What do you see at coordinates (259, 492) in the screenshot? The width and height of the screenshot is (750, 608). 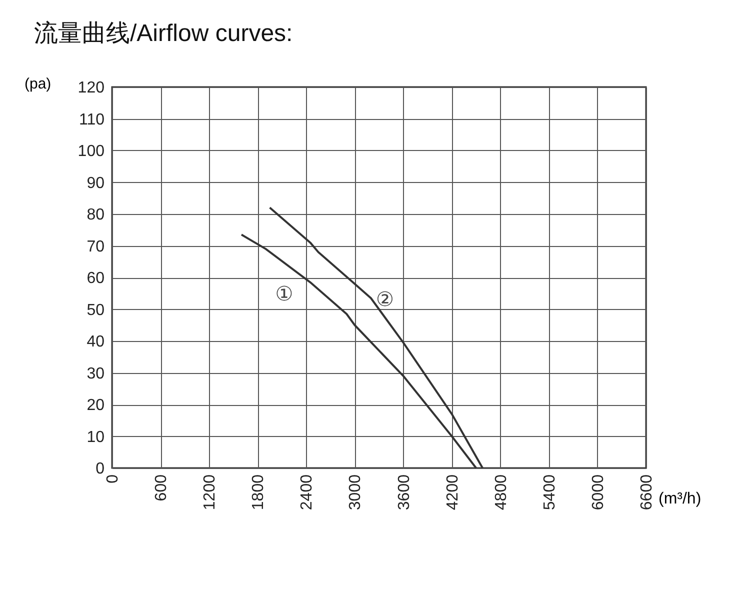 I see `x-tick-label: 1800` at bounding box center [259, 492].